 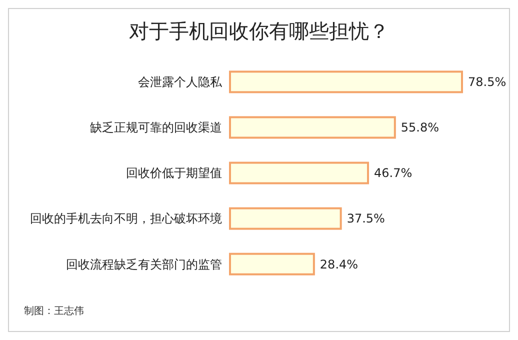 I want to click on y-tick-label: 回收流程缺乏有关部门的监管, so click(x=144, y=264).